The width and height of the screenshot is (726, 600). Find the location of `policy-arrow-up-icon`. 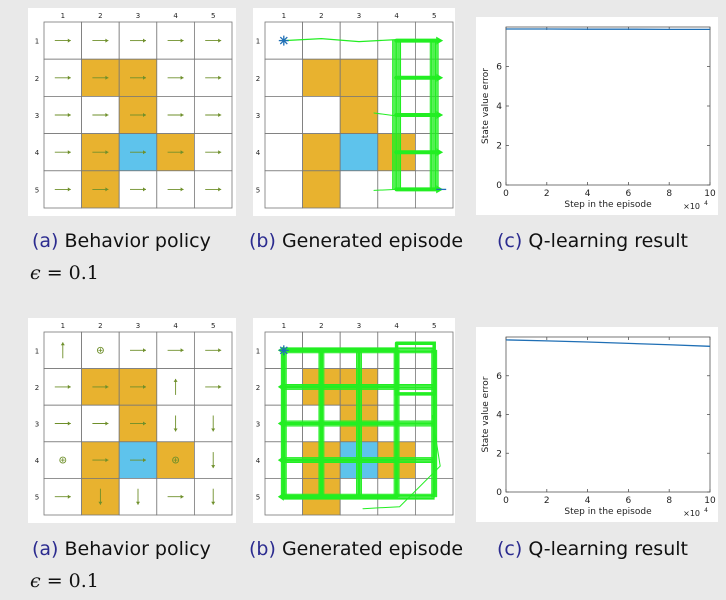

policy-arrow-up-icon is located at coordinates (62, 344).